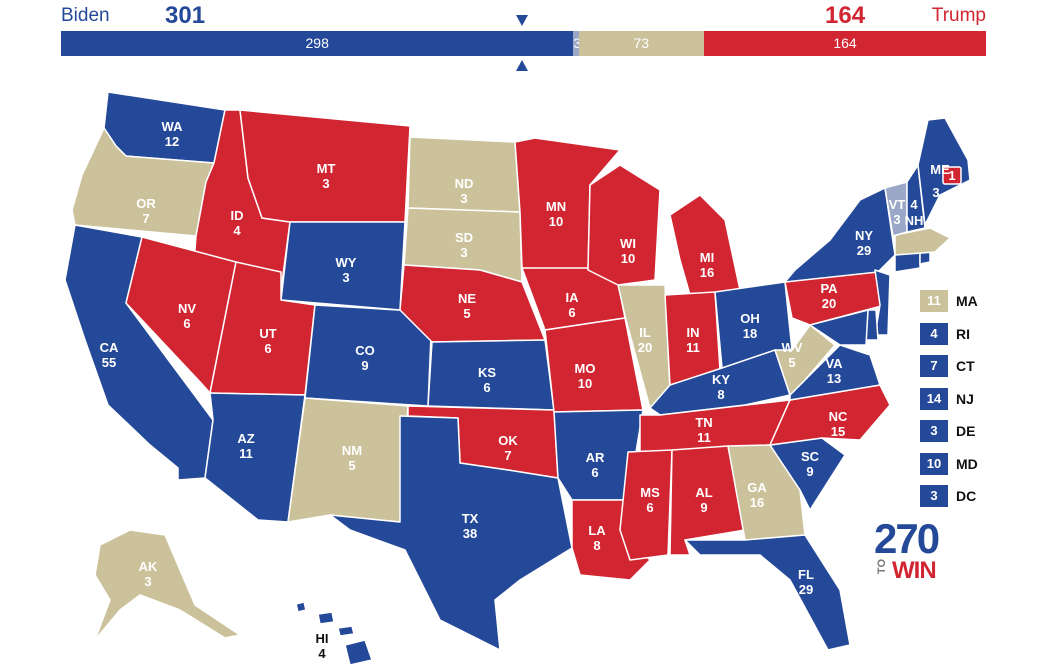  Describe the element at coordinates (624, 225) in the screenshot. I see `state-wi` at that location.